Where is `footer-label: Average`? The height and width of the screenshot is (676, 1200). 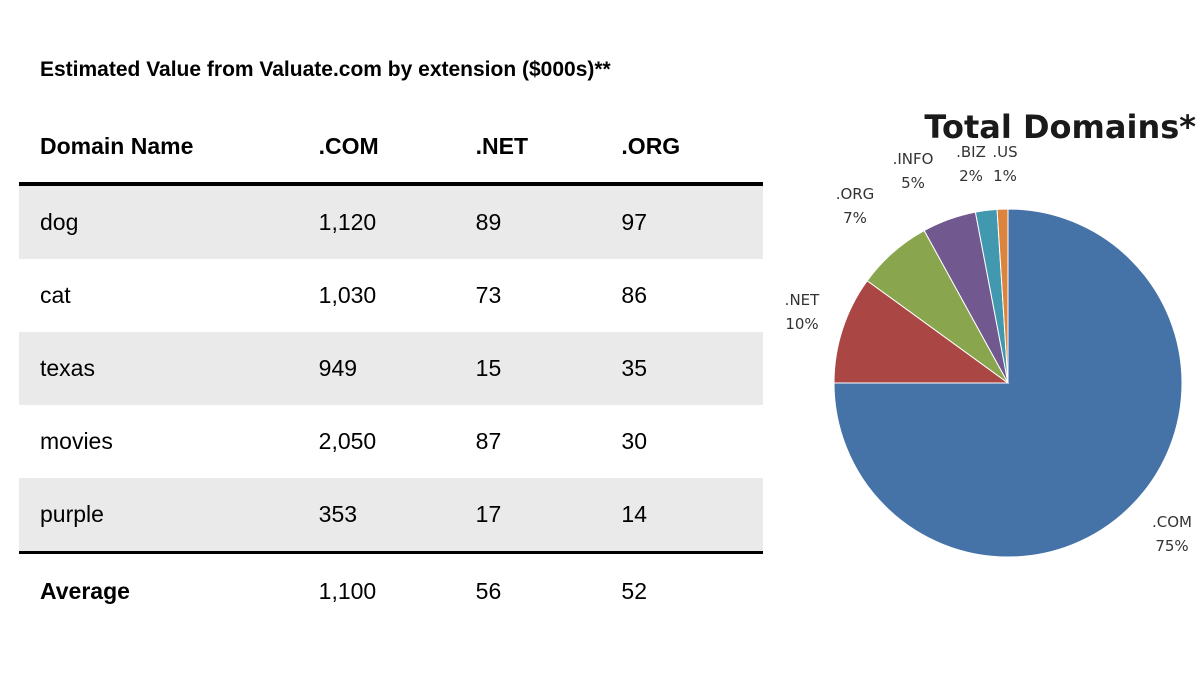 footer-label: Average is located at coordinates (85, 590).